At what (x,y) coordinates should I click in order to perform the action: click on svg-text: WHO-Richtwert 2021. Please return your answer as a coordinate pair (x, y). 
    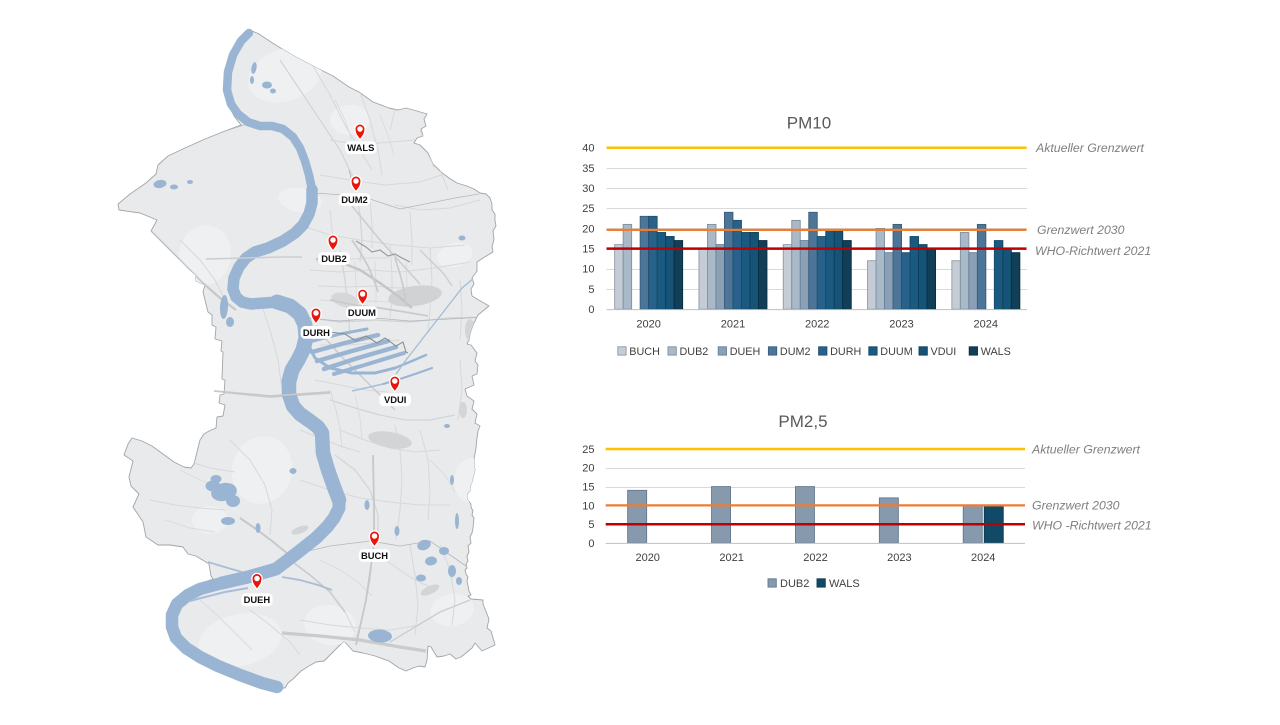
    Looking at the image, I should click on (1093, 251).